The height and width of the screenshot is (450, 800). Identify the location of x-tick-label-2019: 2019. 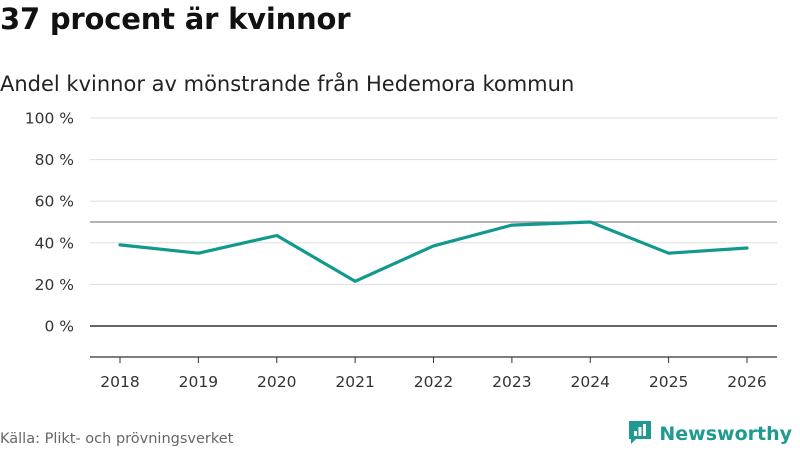
(198, 382).